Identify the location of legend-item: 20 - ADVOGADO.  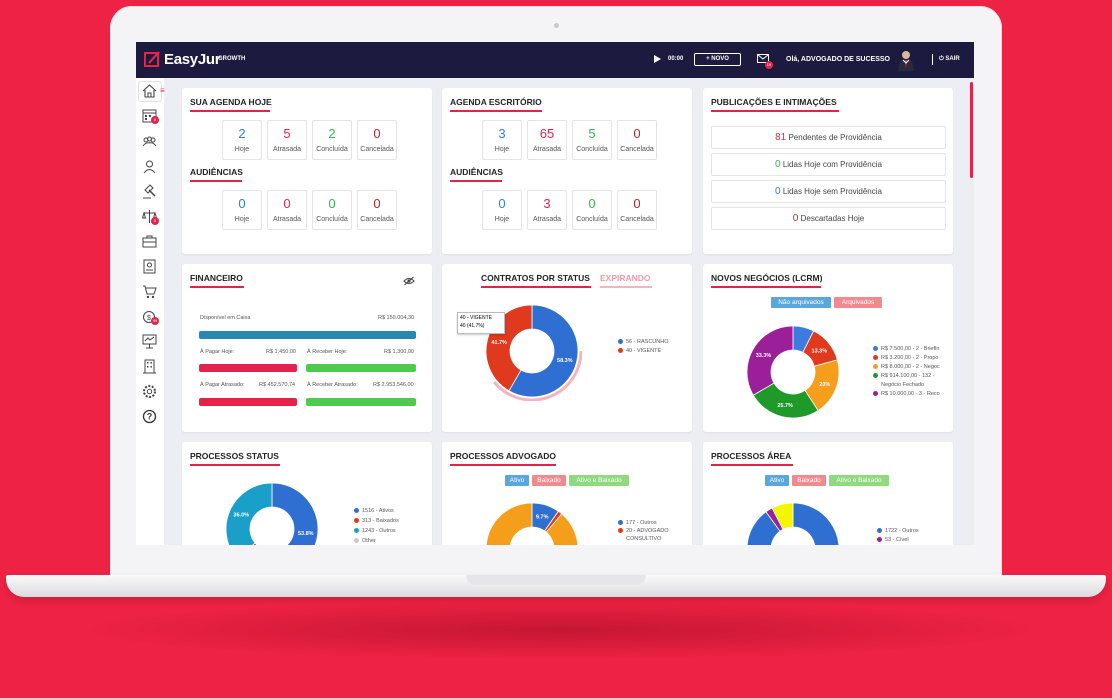
(643, 531).